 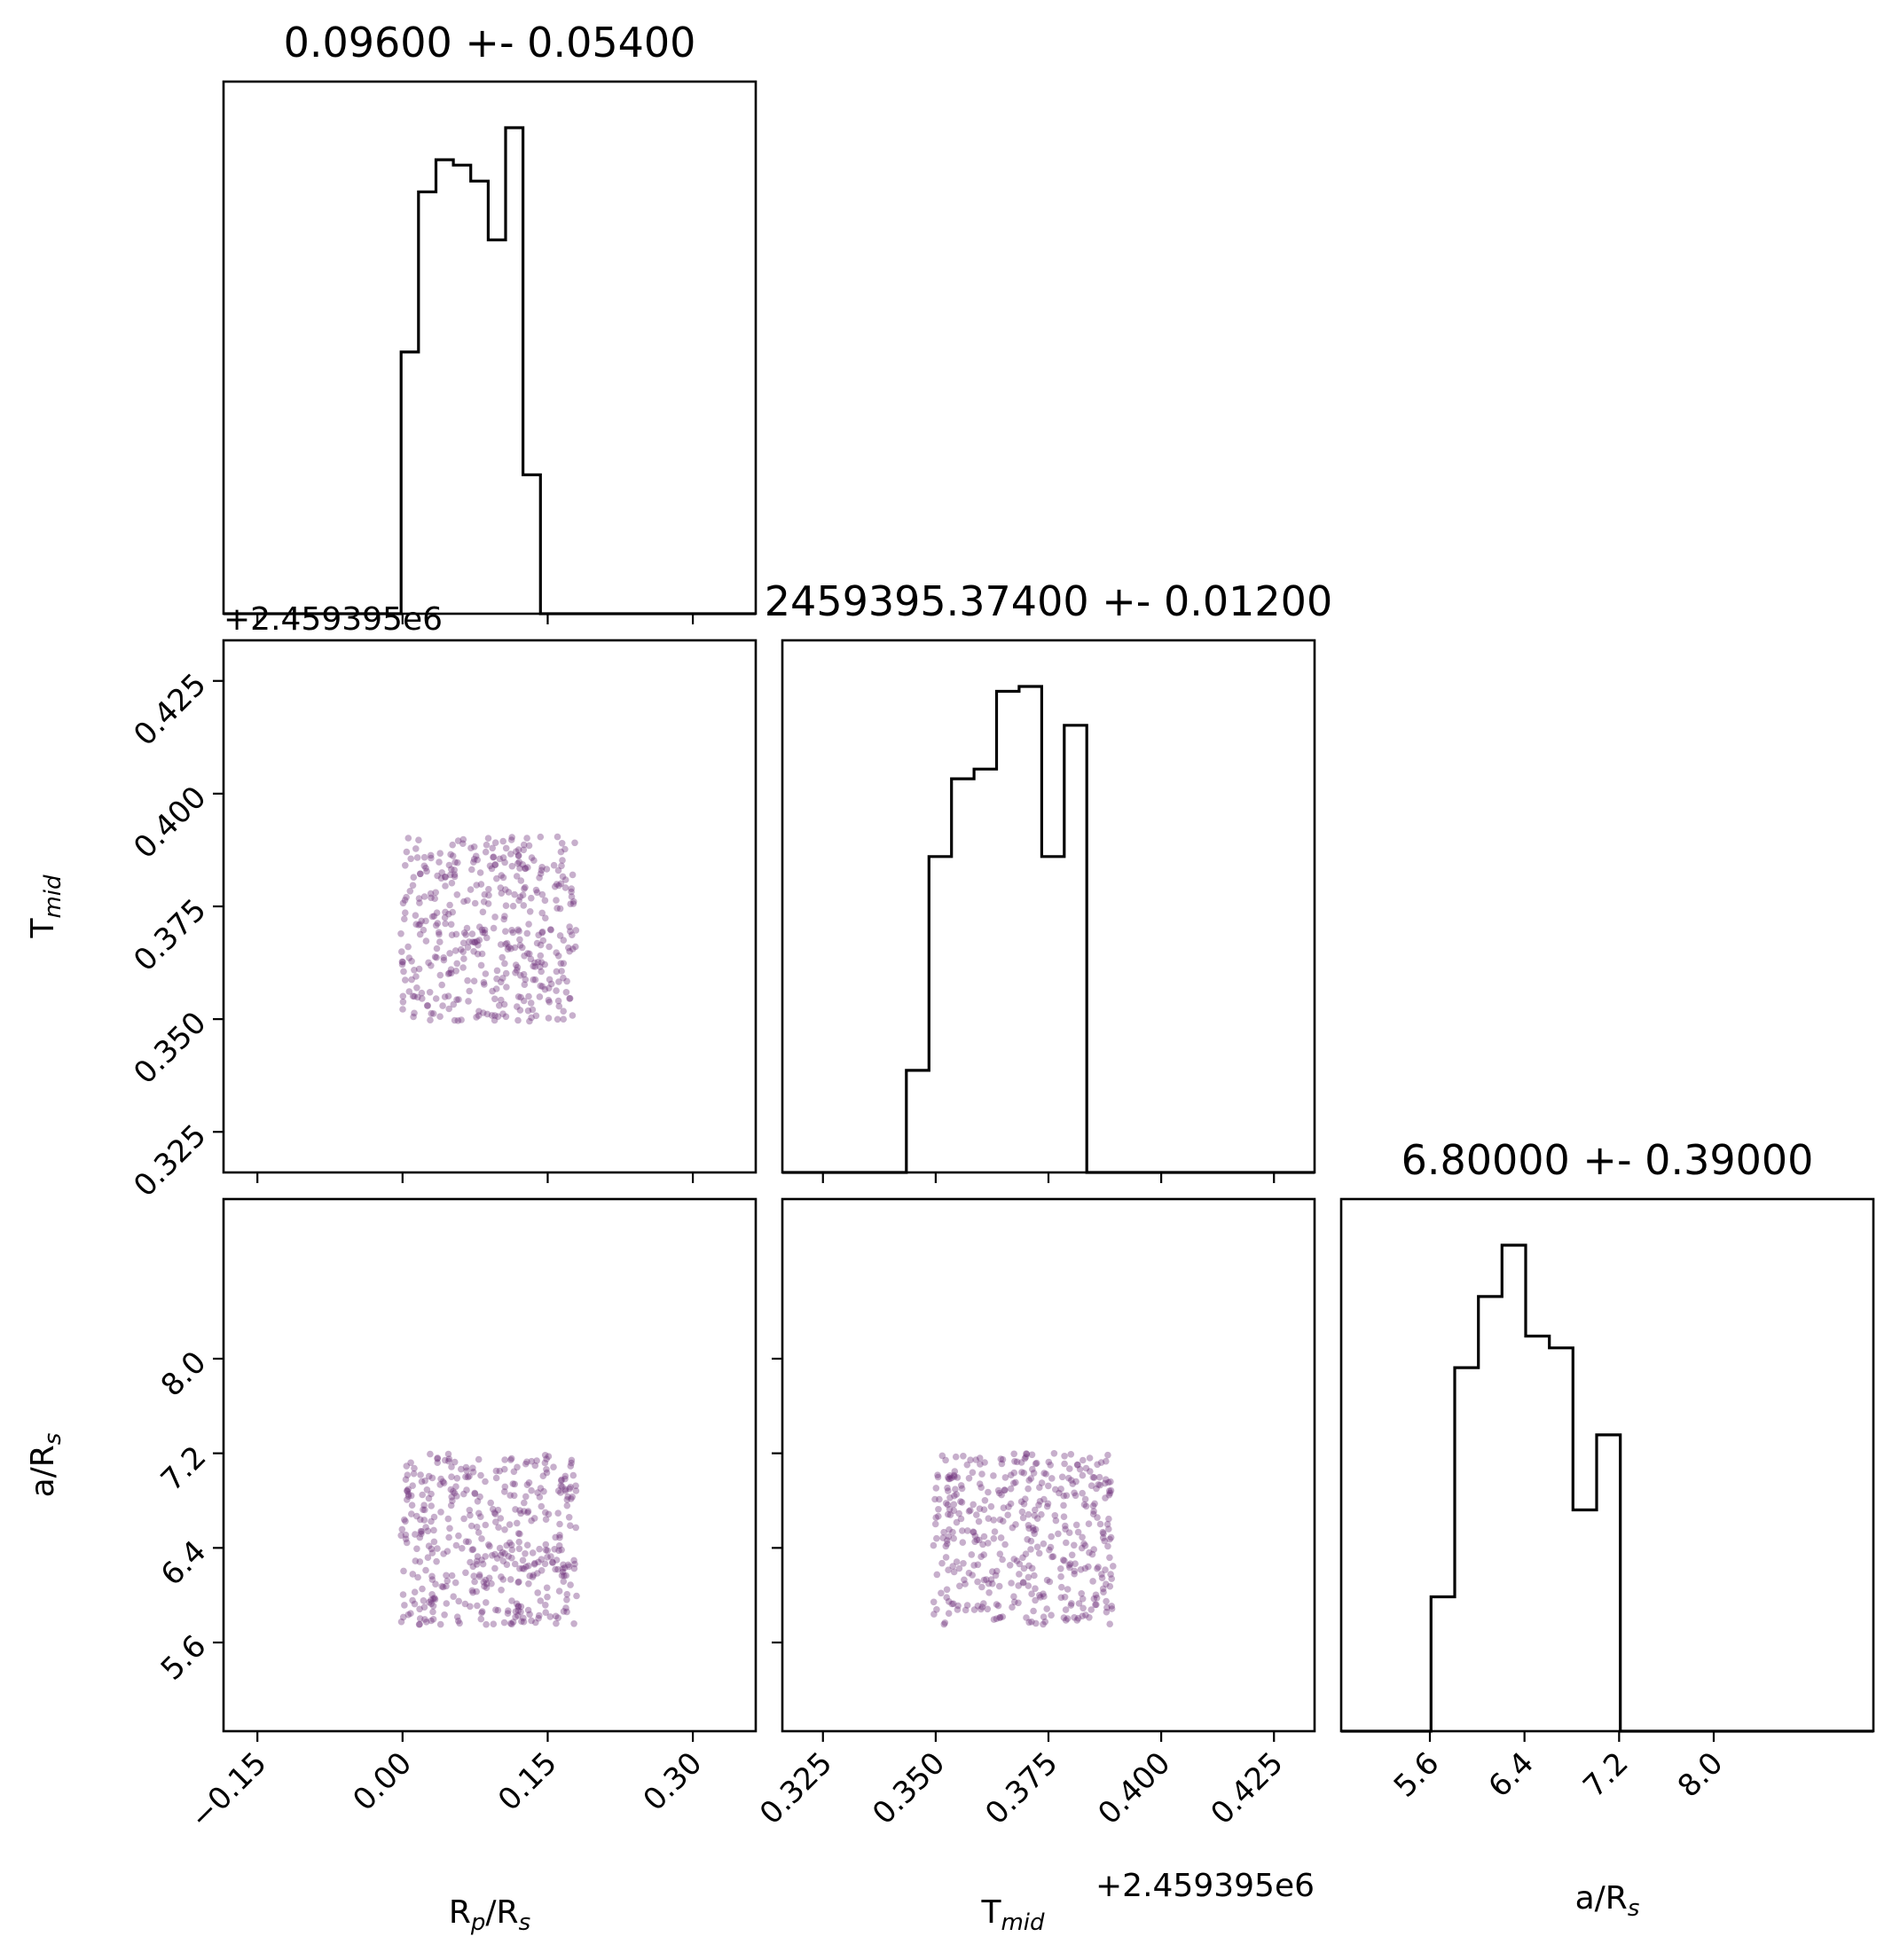 What do you see at coordinates (525, 1922) in the screenshot?
I see `axis-label-part: s` at bounding box center [525, 1922].